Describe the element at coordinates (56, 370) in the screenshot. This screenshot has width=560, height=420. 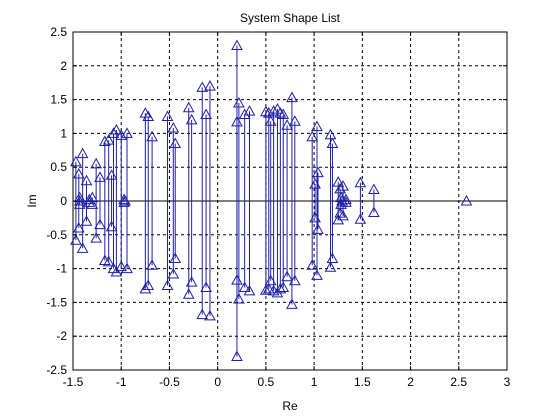
I see `y-tick-label: -2.5` at that location.